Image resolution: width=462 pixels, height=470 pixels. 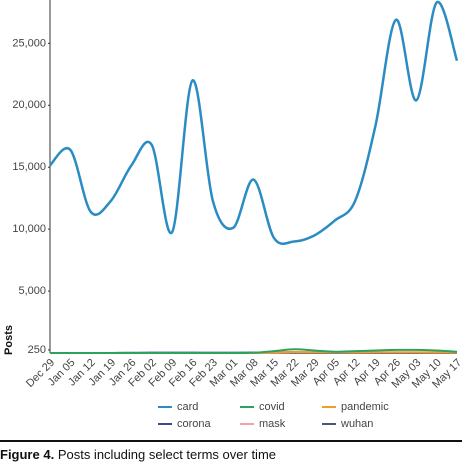 What do you see at coordinates (29, 229) in the screenshot?
I see `y-tick-label: 10,000` at bounding box center [29, 229].